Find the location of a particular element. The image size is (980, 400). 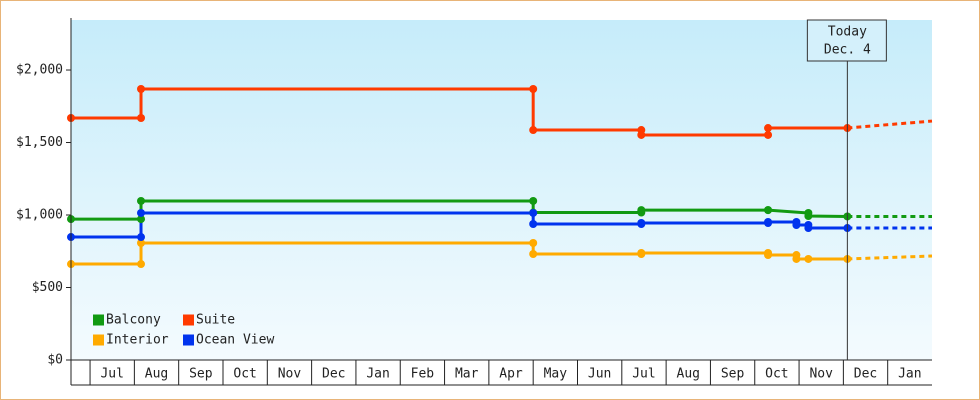

y-tick-label: $1,500 is located at coordinates (39, 142).